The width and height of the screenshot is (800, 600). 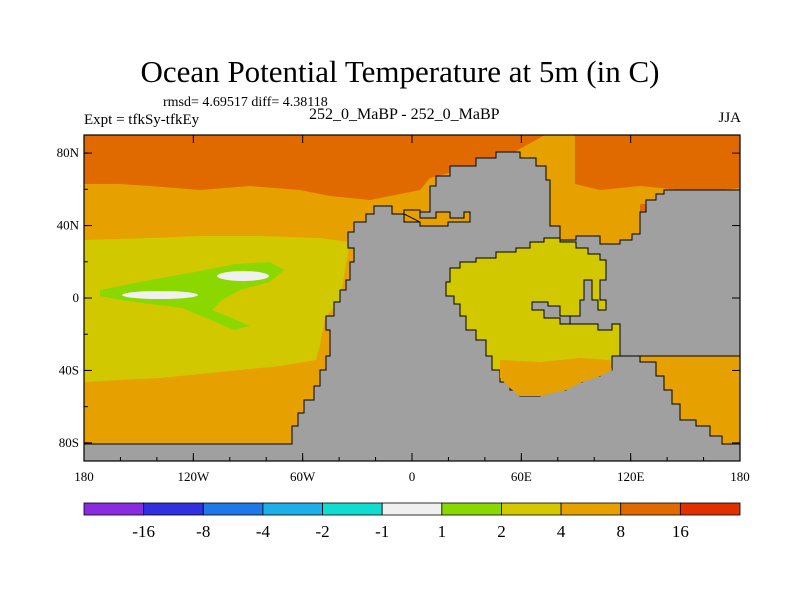 I want to click on y-tick-label-1: 40N, so click(x=68, y=225).